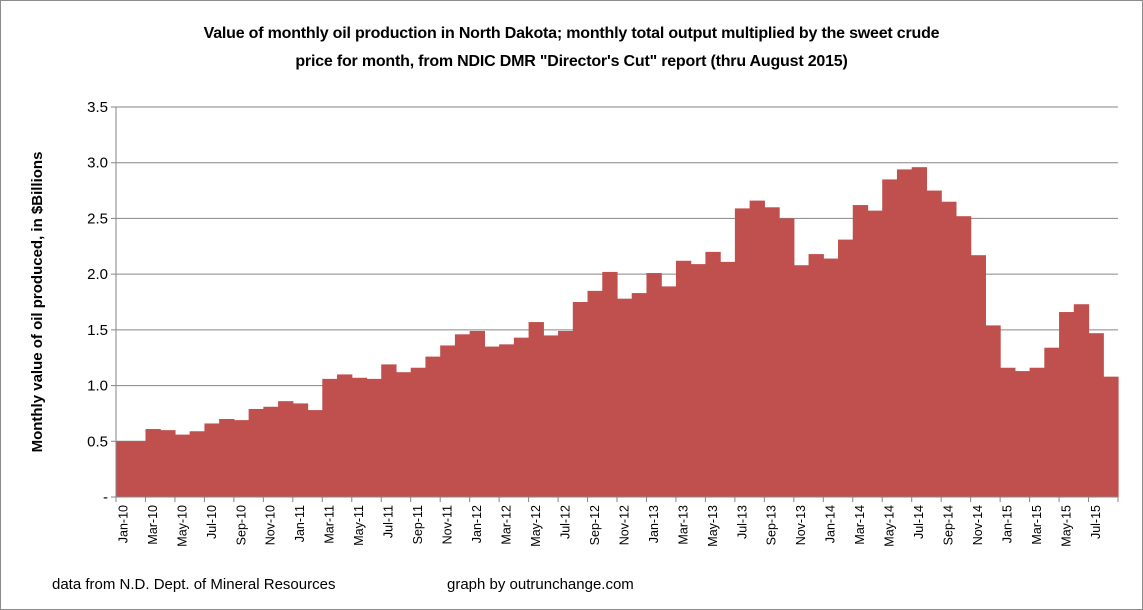 This screenshot has height=610, width=1143. Describe the element at coordinates (389, 521) in the screenshot. I see `x-tick-label: Jul-11` at that location.